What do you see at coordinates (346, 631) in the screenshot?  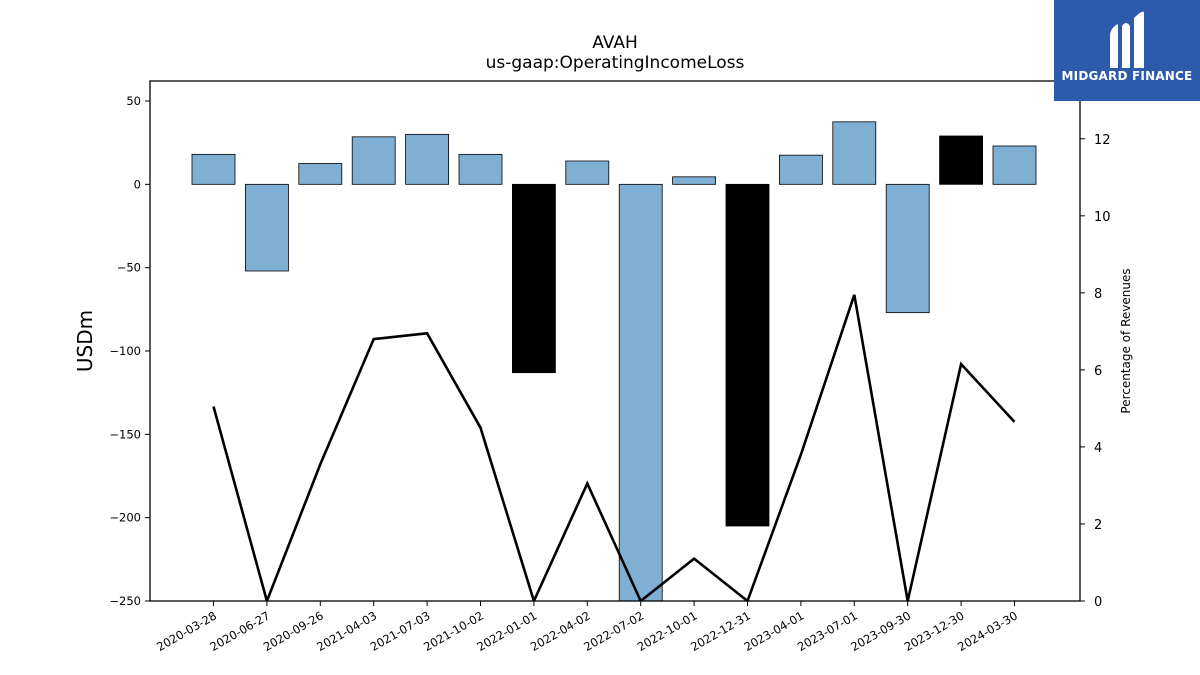 I see `x-tick-label: 2021-04-03` at bounding box center [346, 631].